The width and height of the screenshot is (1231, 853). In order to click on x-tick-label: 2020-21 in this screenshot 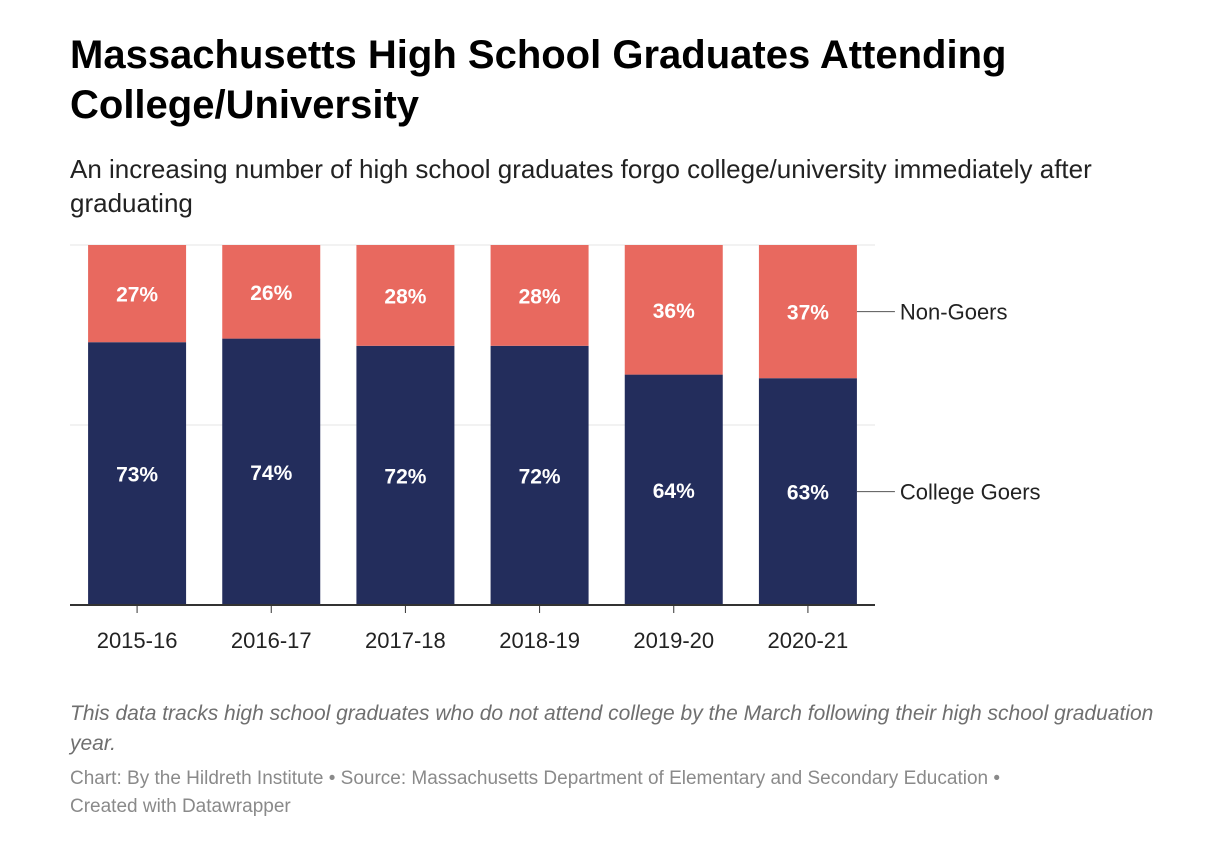, I will do `click(808, 640)`.